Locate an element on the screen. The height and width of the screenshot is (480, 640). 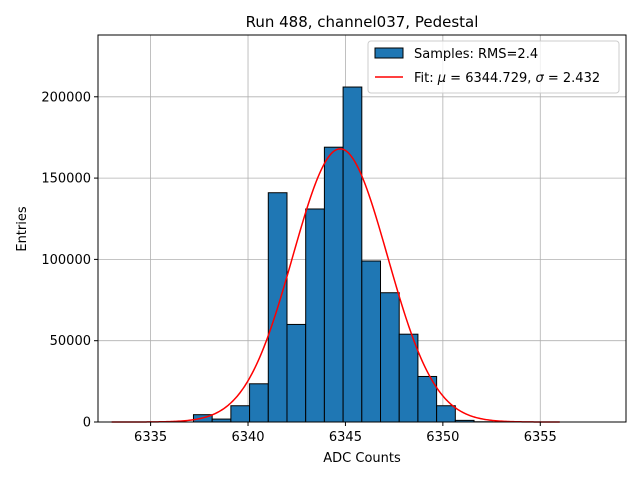
legend-fit-mu-value: = 6344.729, is located at coordinates (490, 78).